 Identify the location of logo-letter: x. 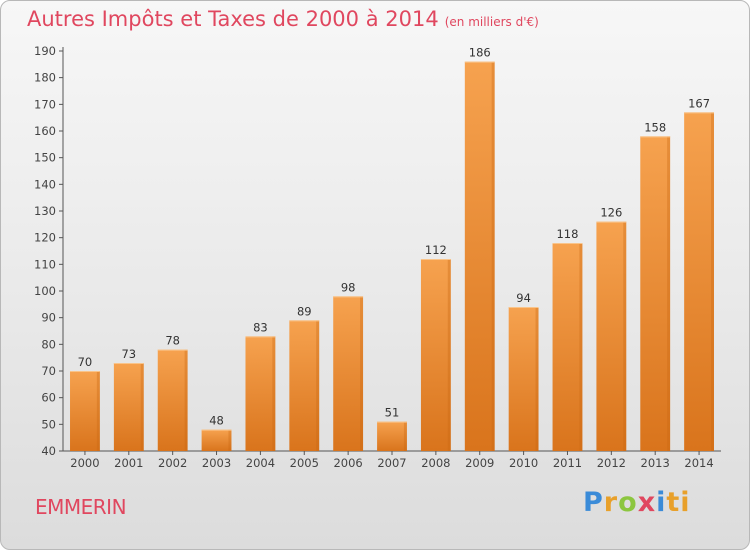
(647, 502).